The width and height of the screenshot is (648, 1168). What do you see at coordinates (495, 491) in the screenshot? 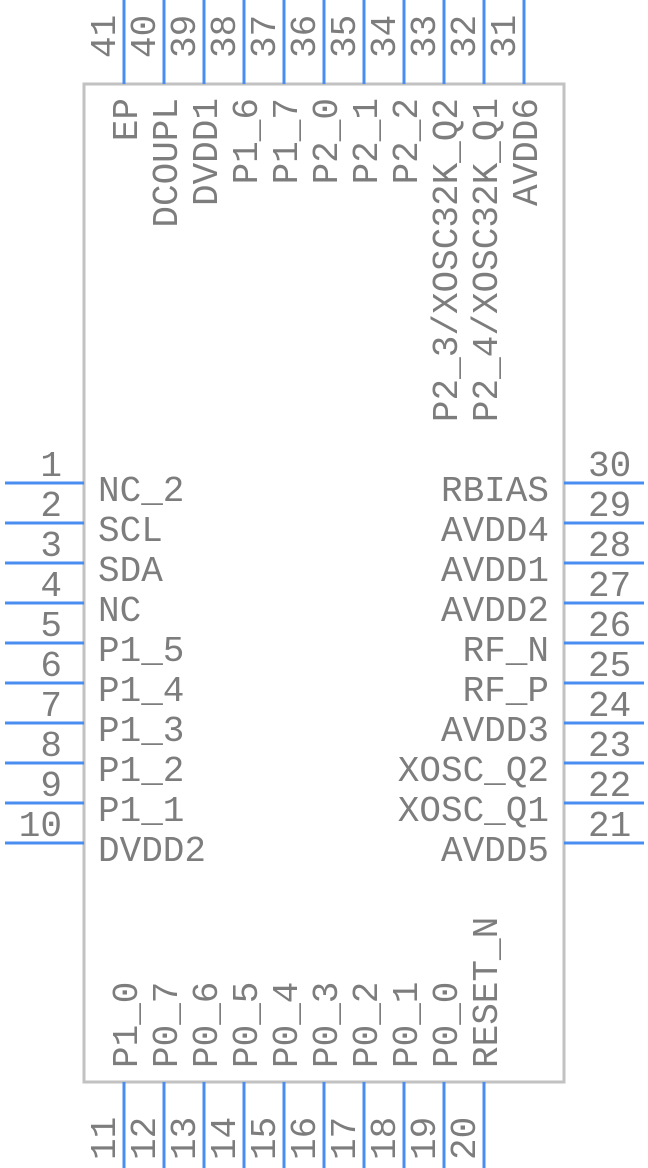
I see `pin-name: RBIAS` at bounding box center [495, 491].